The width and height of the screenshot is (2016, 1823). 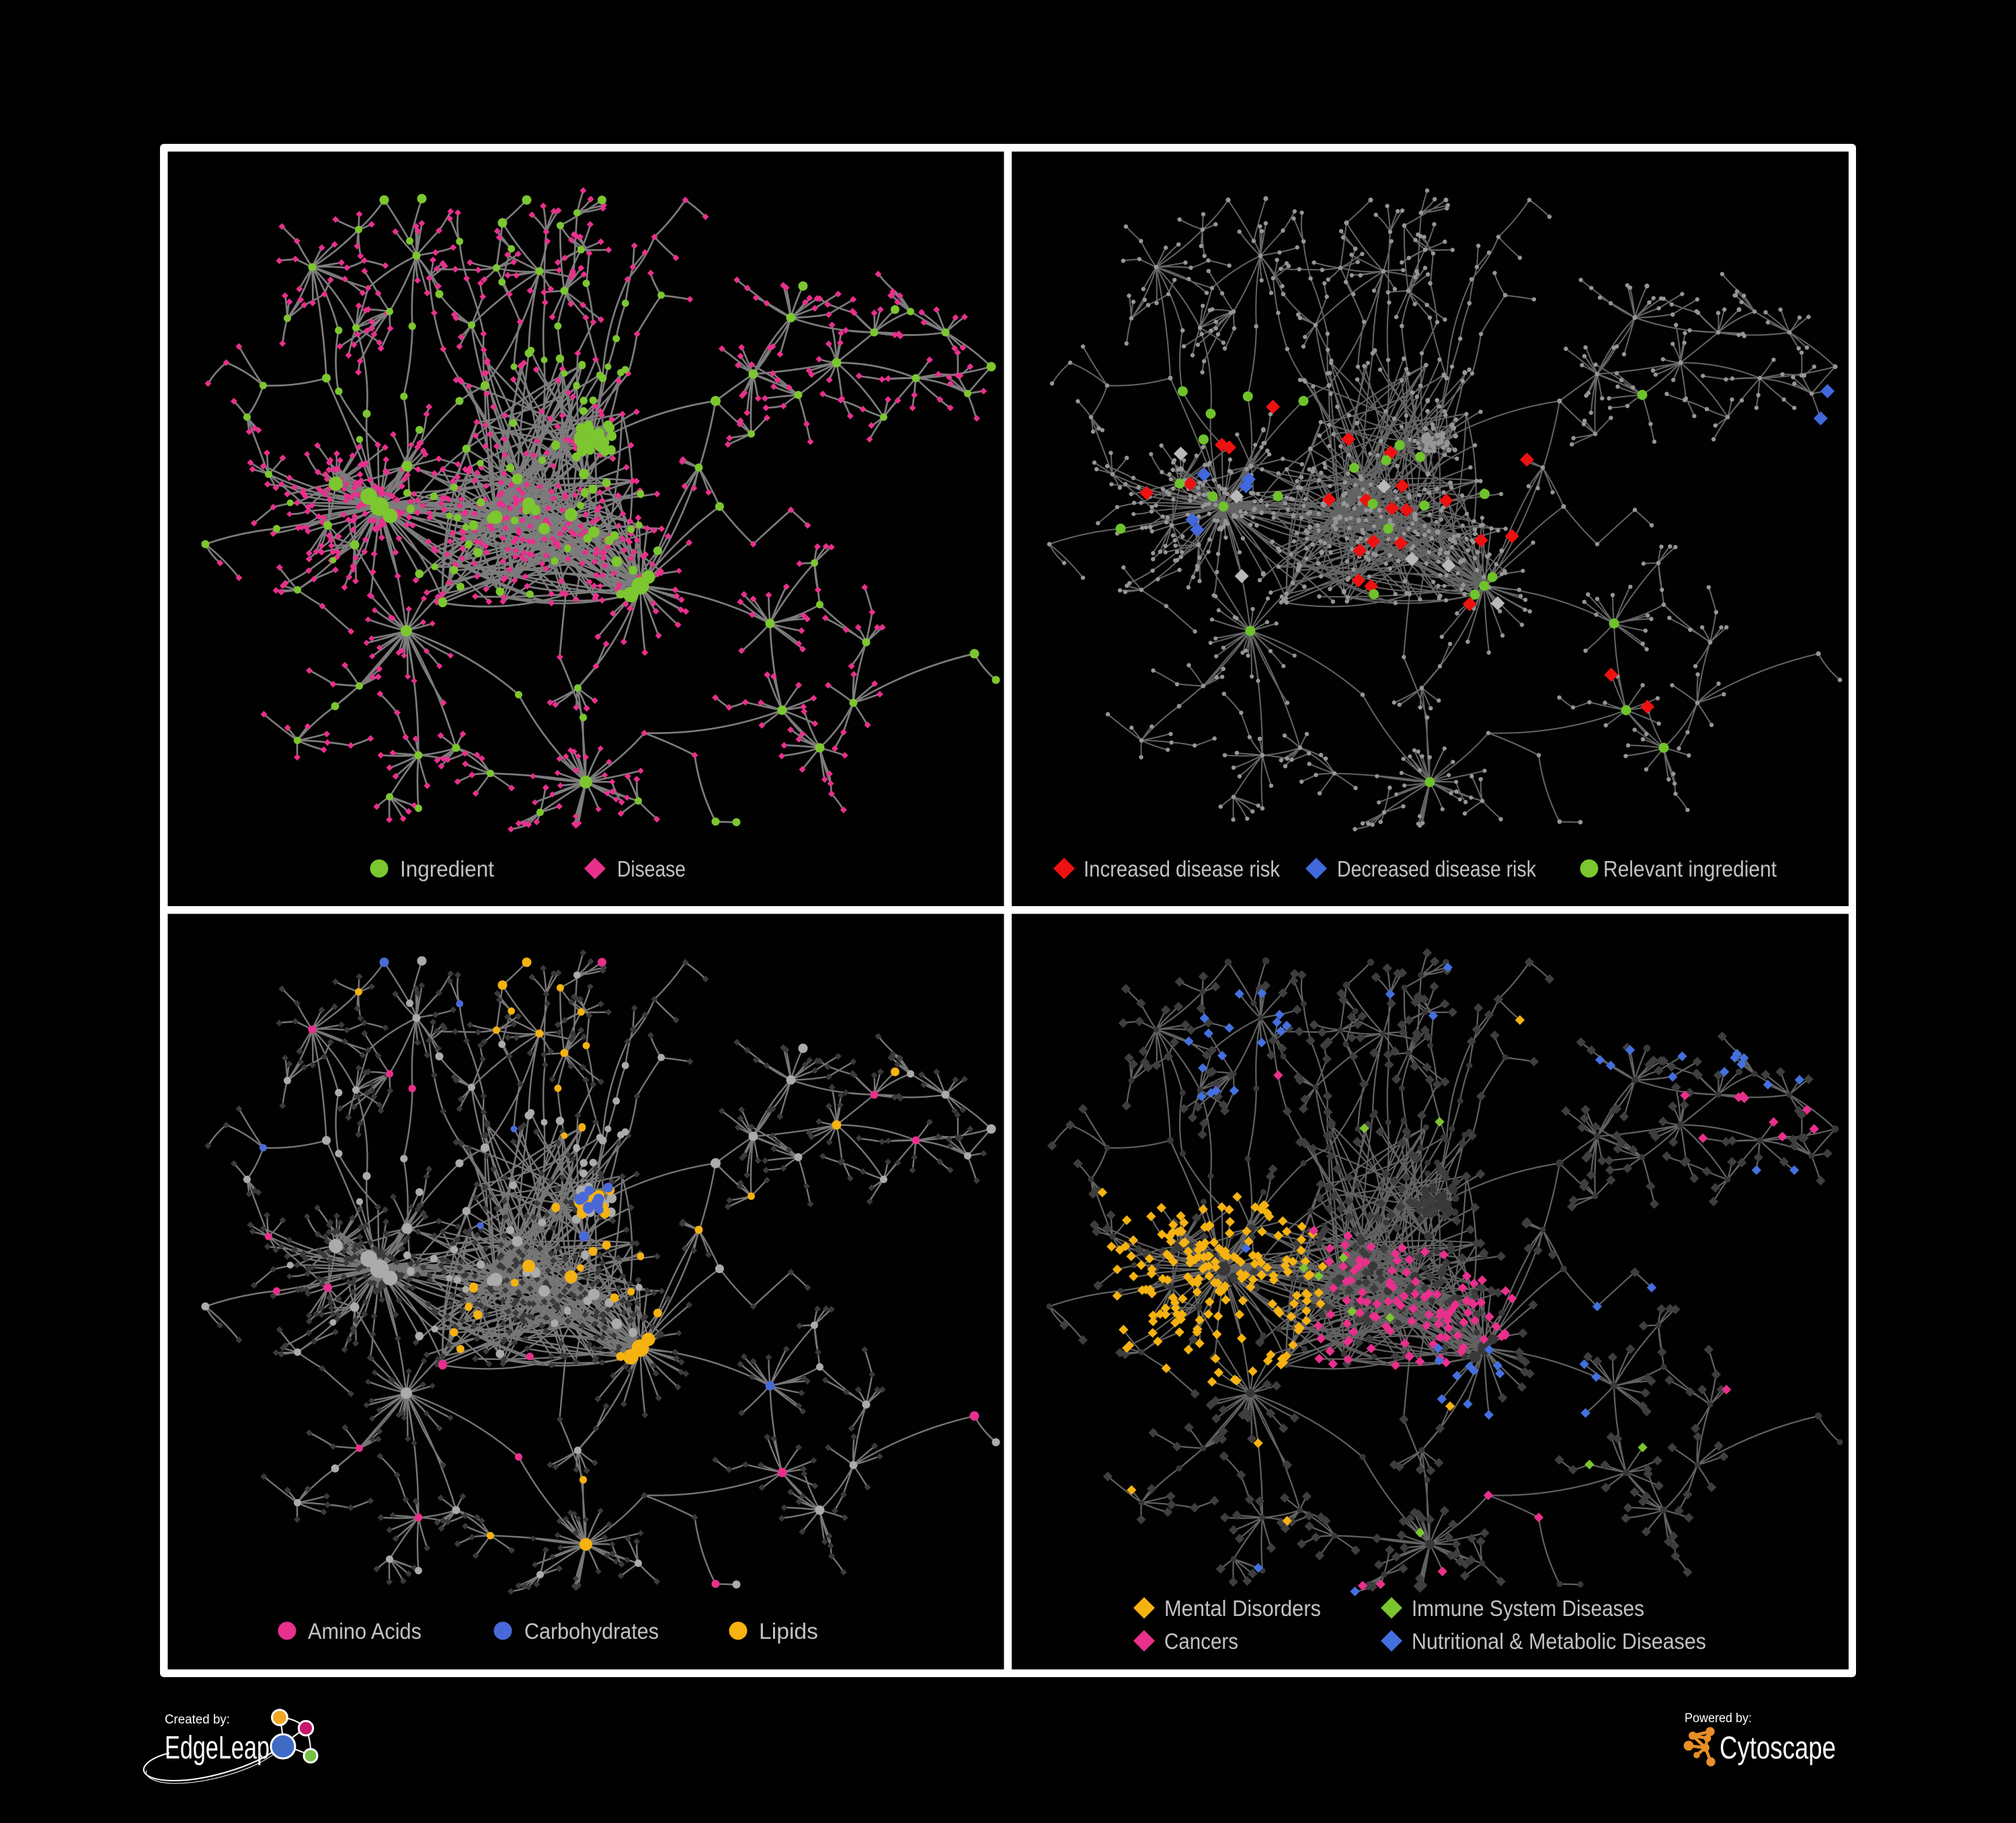 I want to click on svg-text: Immune System Diseases, so click(x=1528, y=1609).